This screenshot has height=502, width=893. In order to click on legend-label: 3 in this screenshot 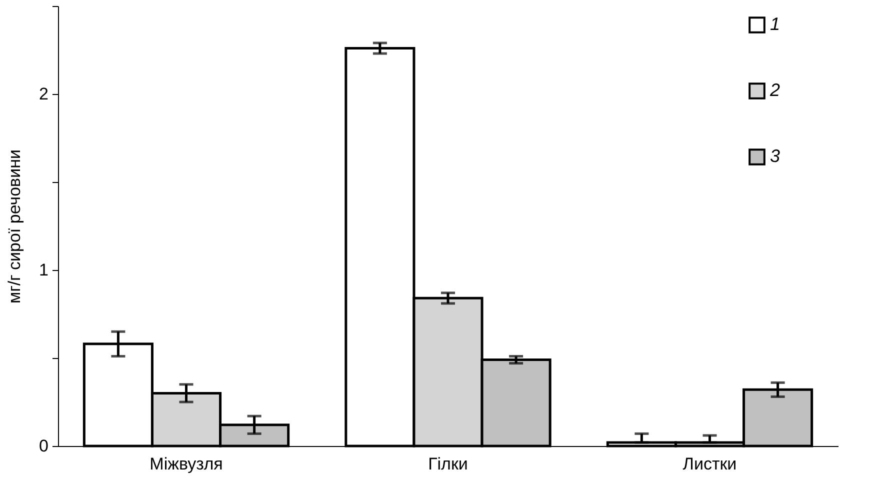, I will do `click(775, 156)`.